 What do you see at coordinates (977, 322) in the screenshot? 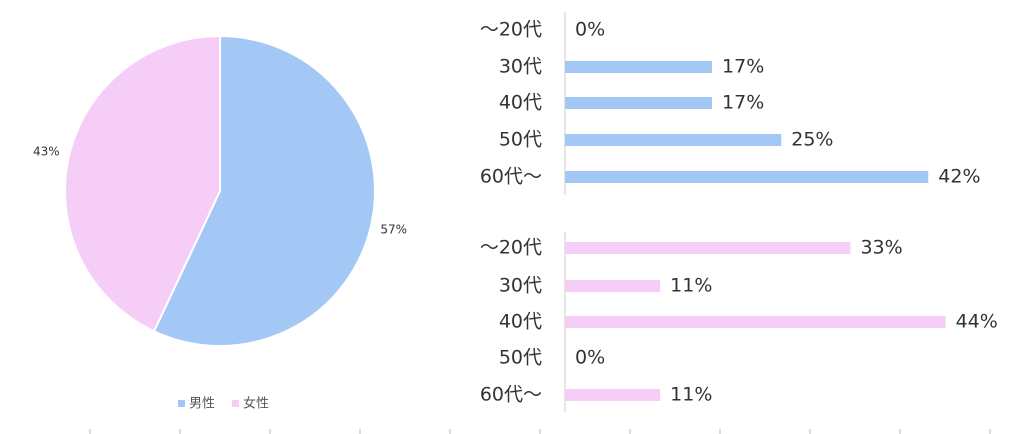
I see `data-label: 44%` at bounding box center [977, 322].